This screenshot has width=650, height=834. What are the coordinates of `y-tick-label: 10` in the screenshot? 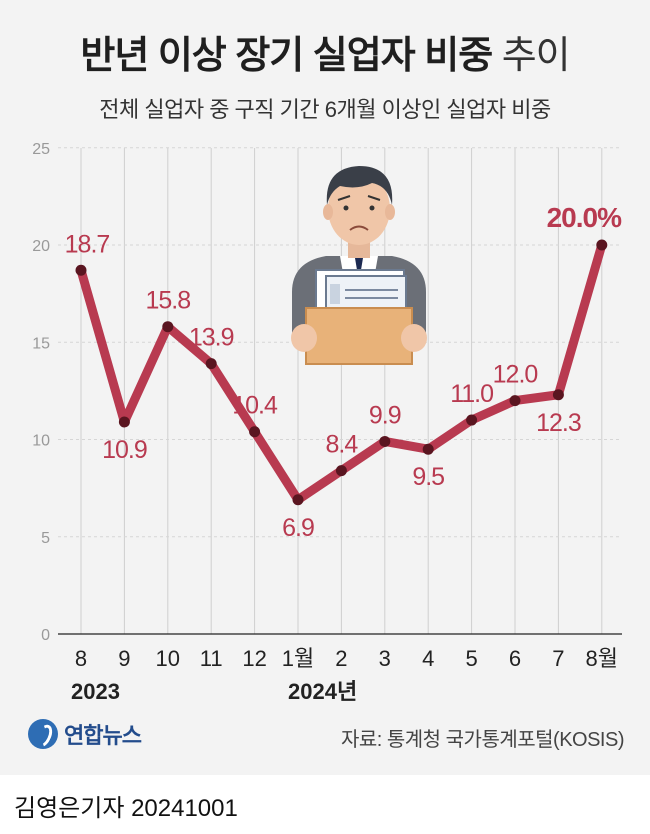 It's located at (41, 441).